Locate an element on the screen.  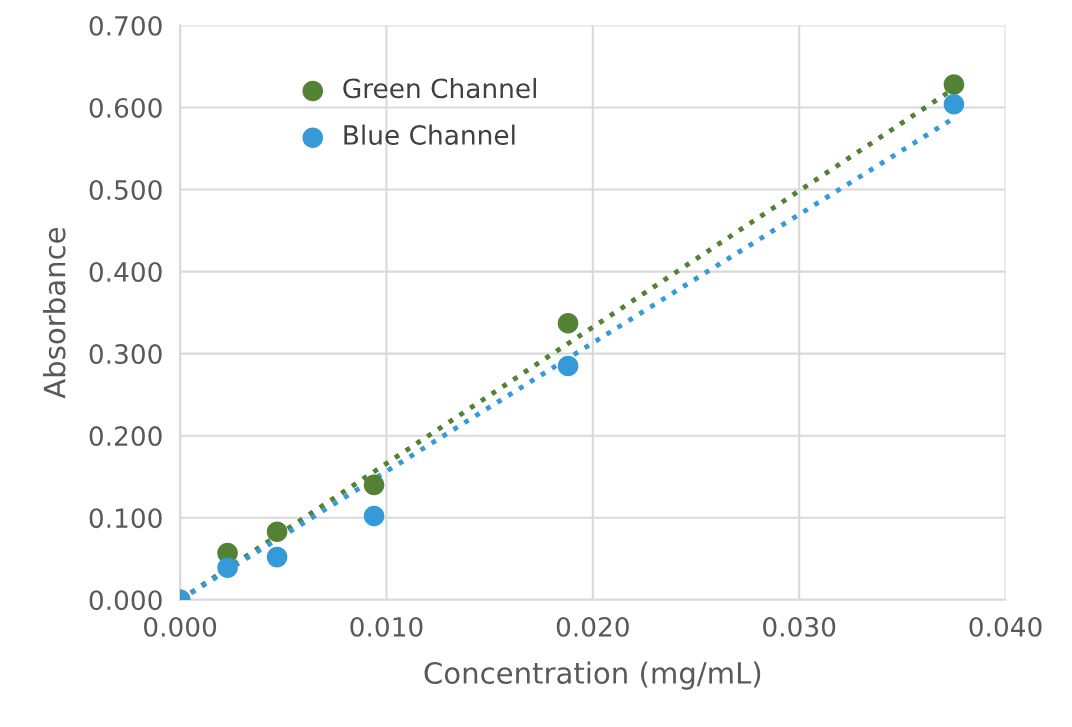
y-tick-label: 0.700 is located at coordinates (125, 25).